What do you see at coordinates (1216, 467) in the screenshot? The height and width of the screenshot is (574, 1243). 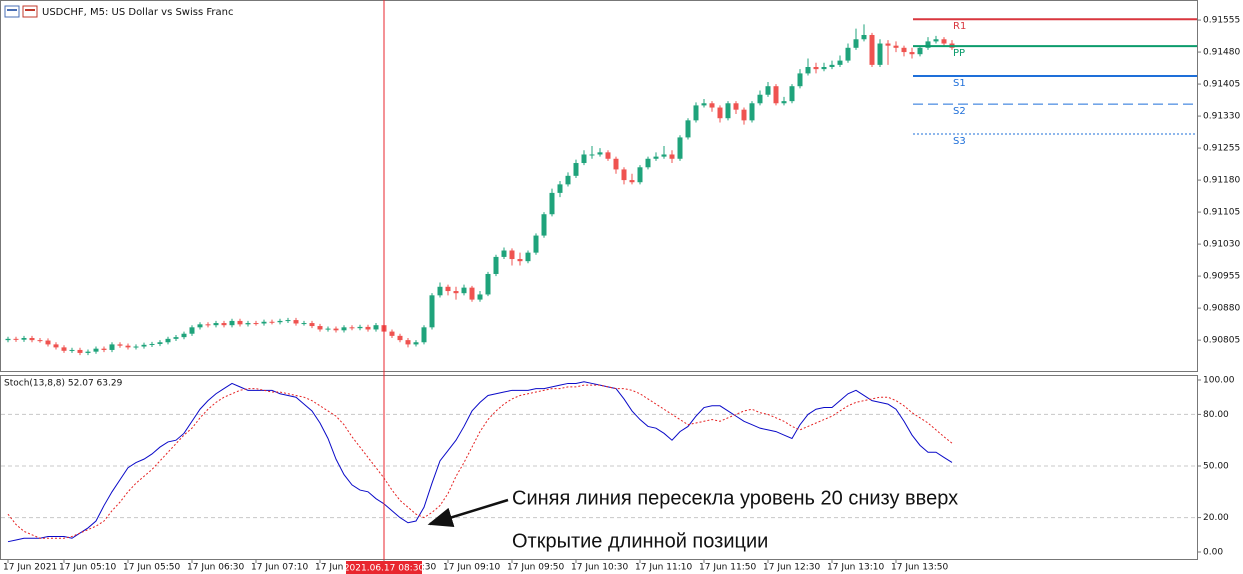 I see `y-tick-label: 50.00` at bounding box center [1216, 467].